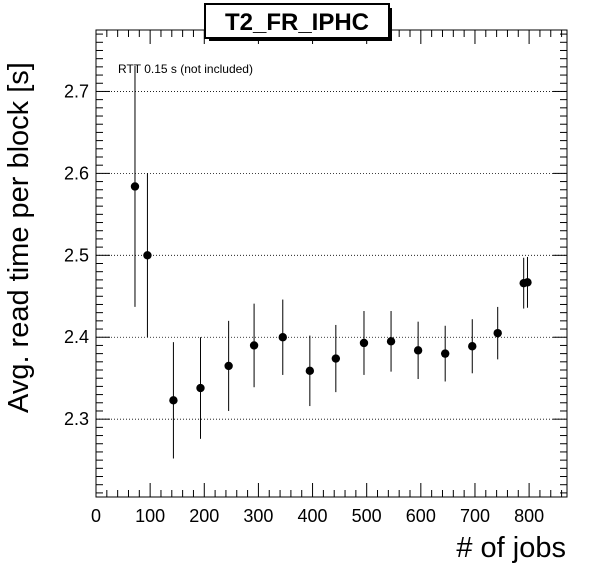 This screenshot has width=596, height=577. Describe the element at coordinates (96, 516) in the screenshot. I see `x-tick-label: 0` at that location.